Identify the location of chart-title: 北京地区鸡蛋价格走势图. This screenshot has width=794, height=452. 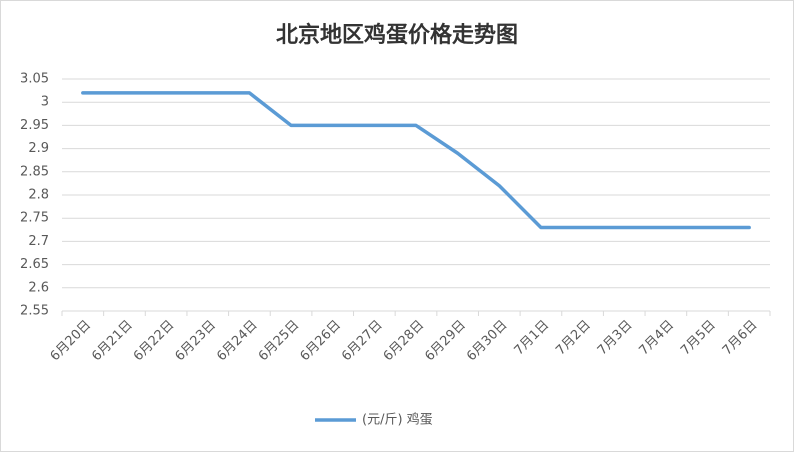
(397, 35).